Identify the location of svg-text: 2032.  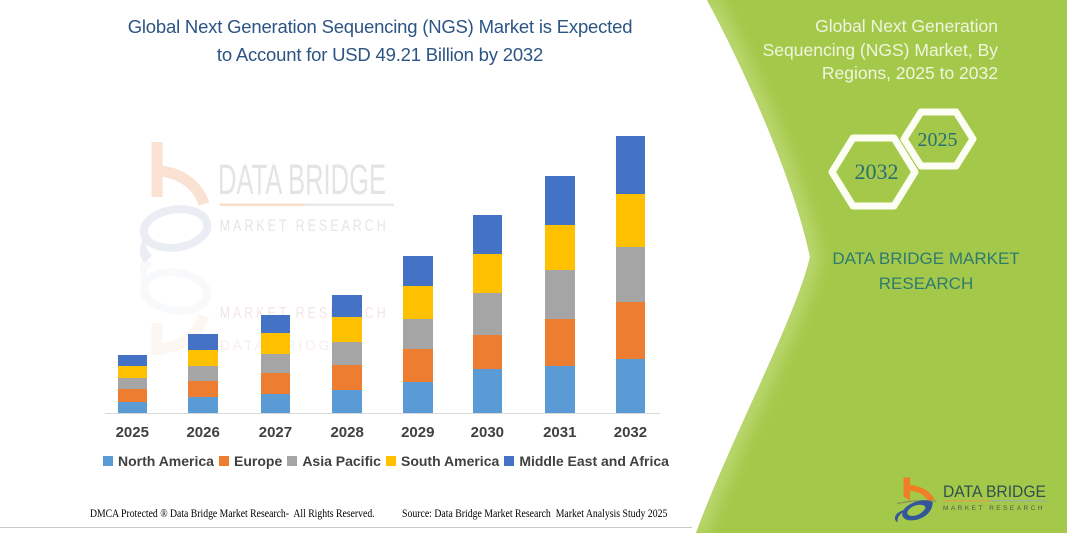
(877, 171).